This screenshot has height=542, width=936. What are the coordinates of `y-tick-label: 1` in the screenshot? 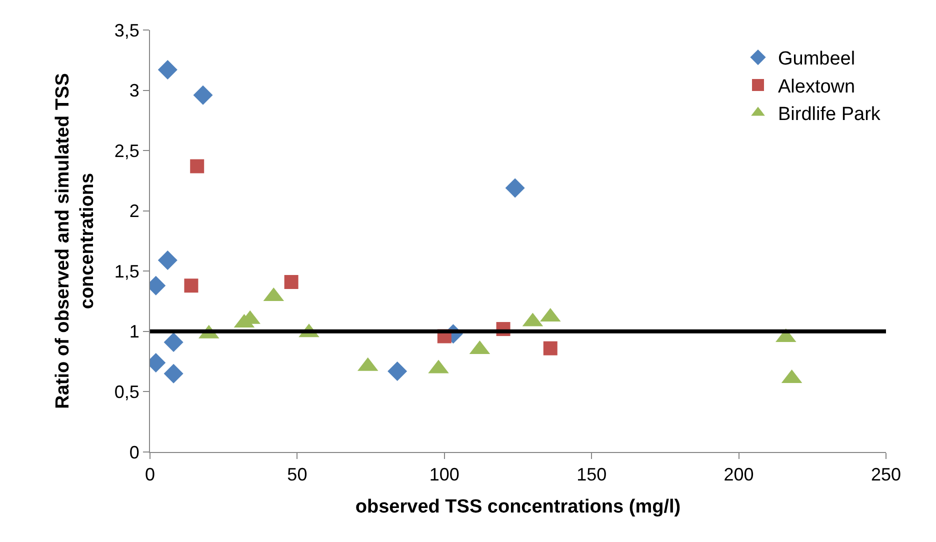 It's located at (134, 332).